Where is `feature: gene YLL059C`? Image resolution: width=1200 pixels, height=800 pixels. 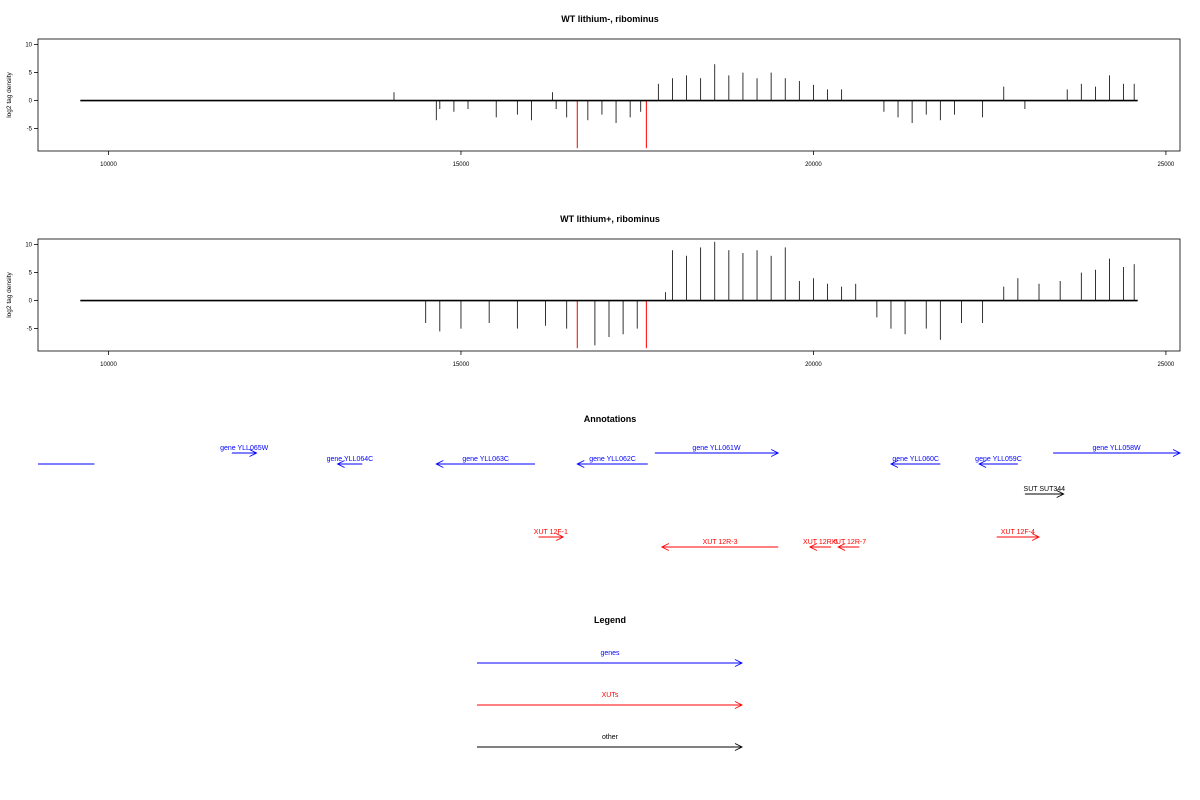
feature: gene YLL059C is located at coordinates (998, 462).